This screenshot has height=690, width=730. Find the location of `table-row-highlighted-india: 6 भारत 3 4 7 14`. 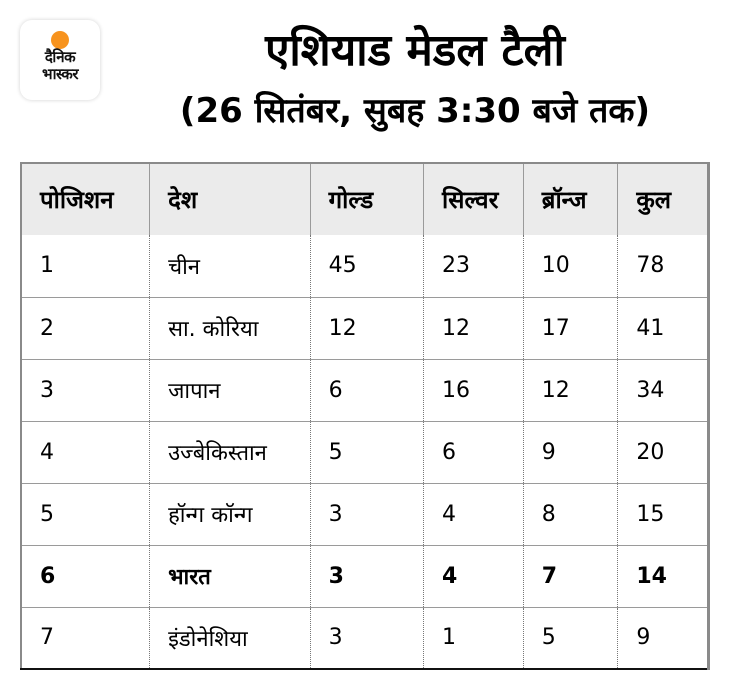

table-row-highlighted-india: 6 भारत 3 4 7 14 is located at coordinates (365, 575).